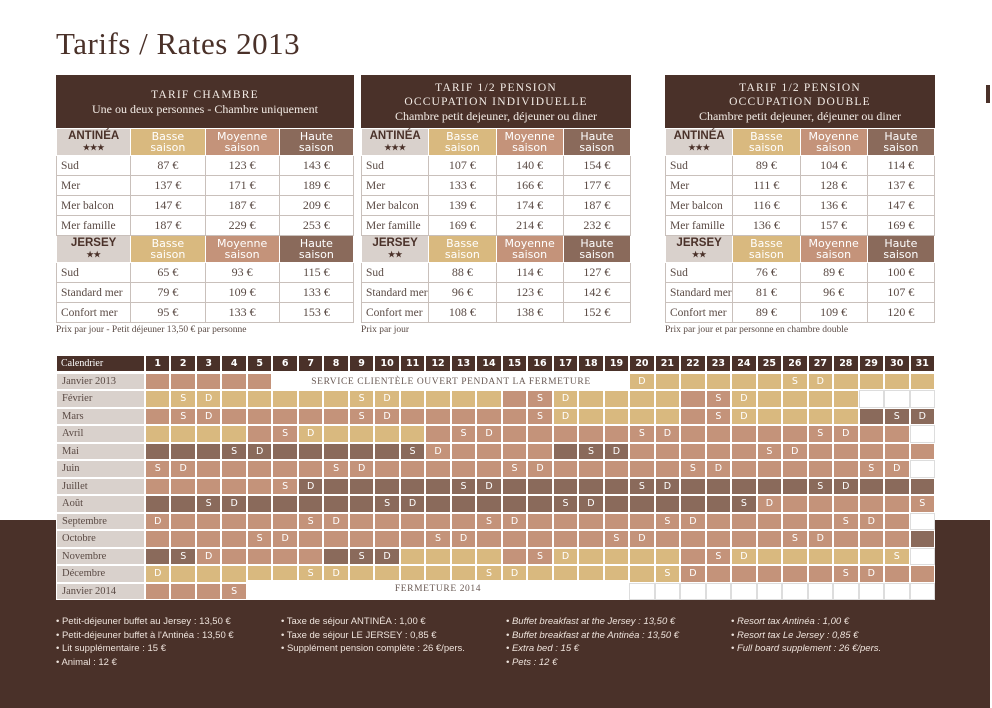 The height and width of the screenshot is (708, 992). Describe the element at coordinates (234, 363) in the screenshot. I see `day-header: 4` at that location.